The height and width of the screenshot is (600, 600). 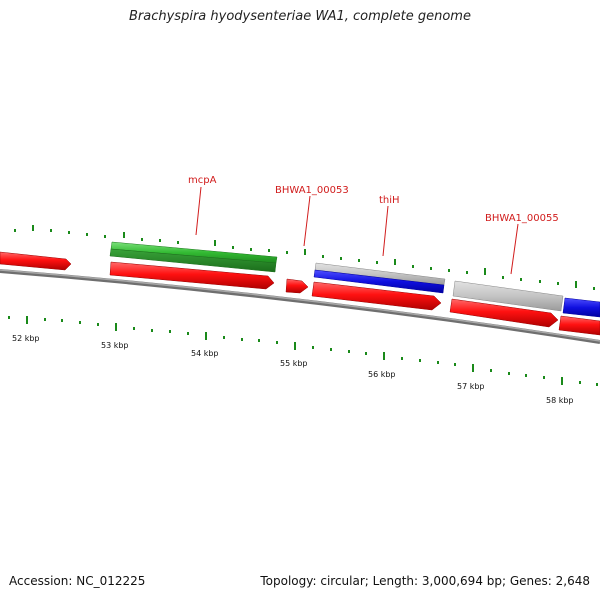 What do you see at coordinates (26, 338) in the screenshot?
I see `ruler-label-52kbp: 52 kbp` at bounding box center [26, 338].